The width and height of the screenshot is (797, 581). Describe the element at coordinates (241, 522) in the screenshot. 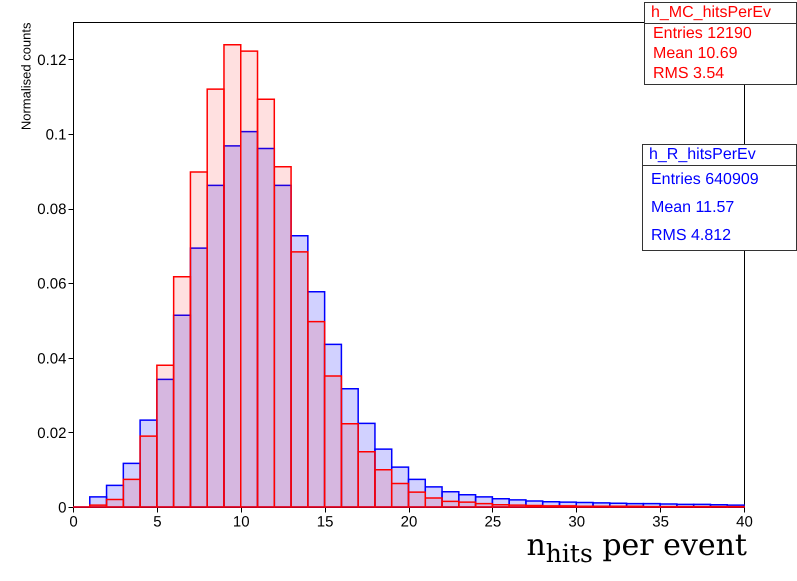

I see `x-tick-label: 10` at that location.